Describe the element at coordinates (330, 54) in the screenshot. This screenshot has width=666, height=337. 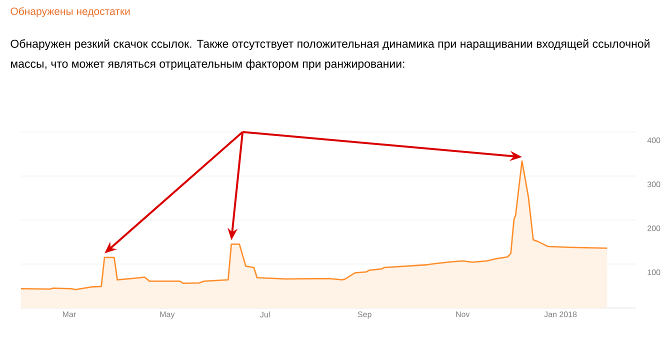
I see `chart-subtitle: Обнаружен резкий скачок ссылок. Также отсутствует положительная динамика при наращивании входящей ссылочной массы, что может являться отрицательным фактором при ранжировании:` at that location.